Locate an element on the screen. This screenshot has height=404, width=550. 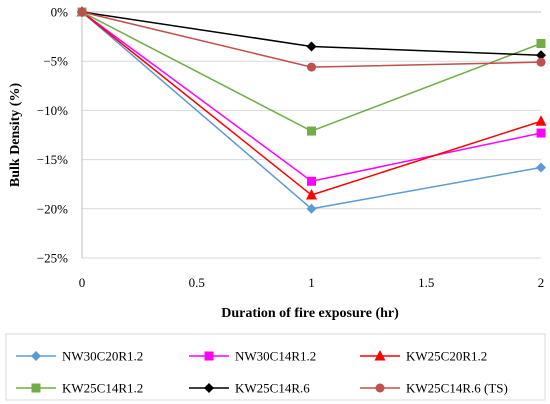
y-tick-labels: 0% −5% −10% −15% −20% −25% is located at coordinates (52, 135).